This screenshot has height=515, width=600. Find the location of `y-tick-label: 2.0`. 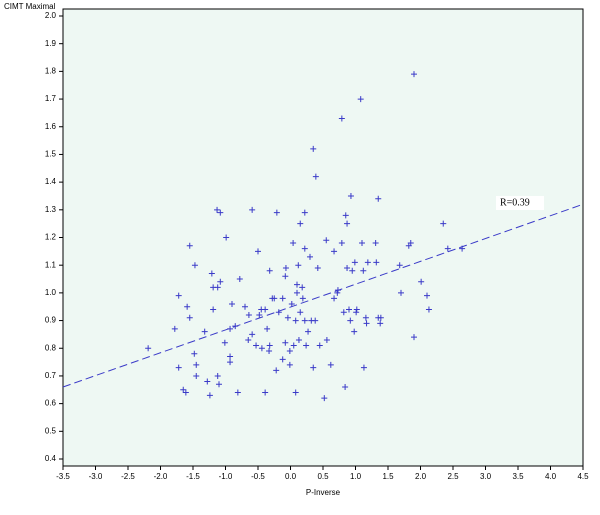

y-tick-label: 2.0 is located at coordinates (51, 15).